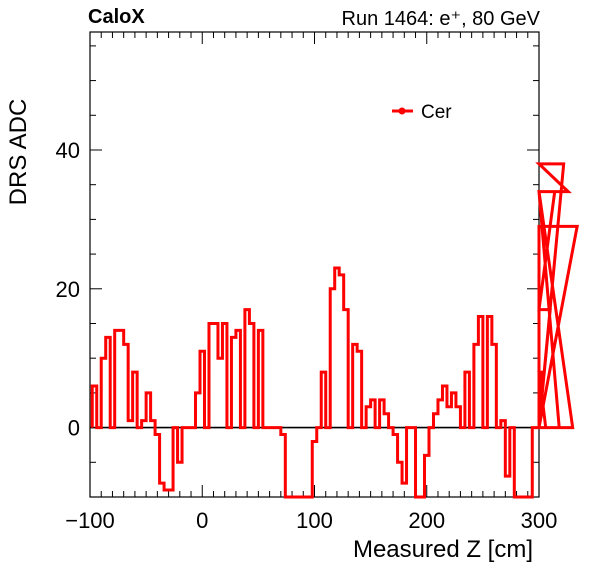 The width and height of the screenshot is (596, 572). Describe the element at coordinates (68, 289) in the screenshot. I see `y-tick-label: 20` at that location.